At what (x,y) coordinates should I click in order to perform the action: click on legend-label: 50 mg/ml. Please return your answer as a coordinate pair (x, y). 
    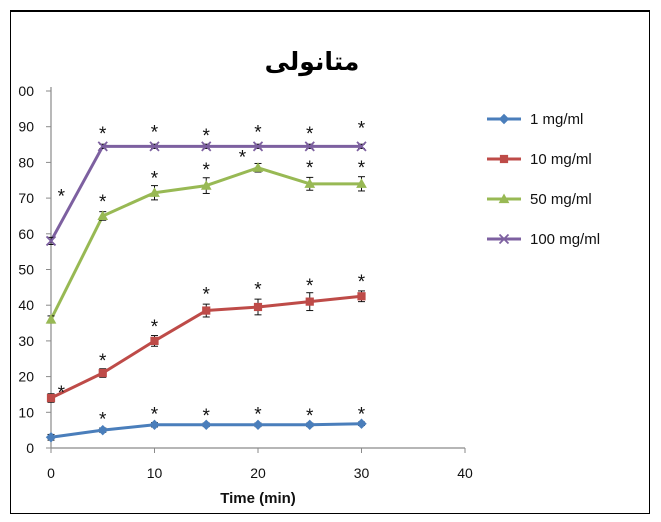
    Looking at the image, I should click on (561, 199).